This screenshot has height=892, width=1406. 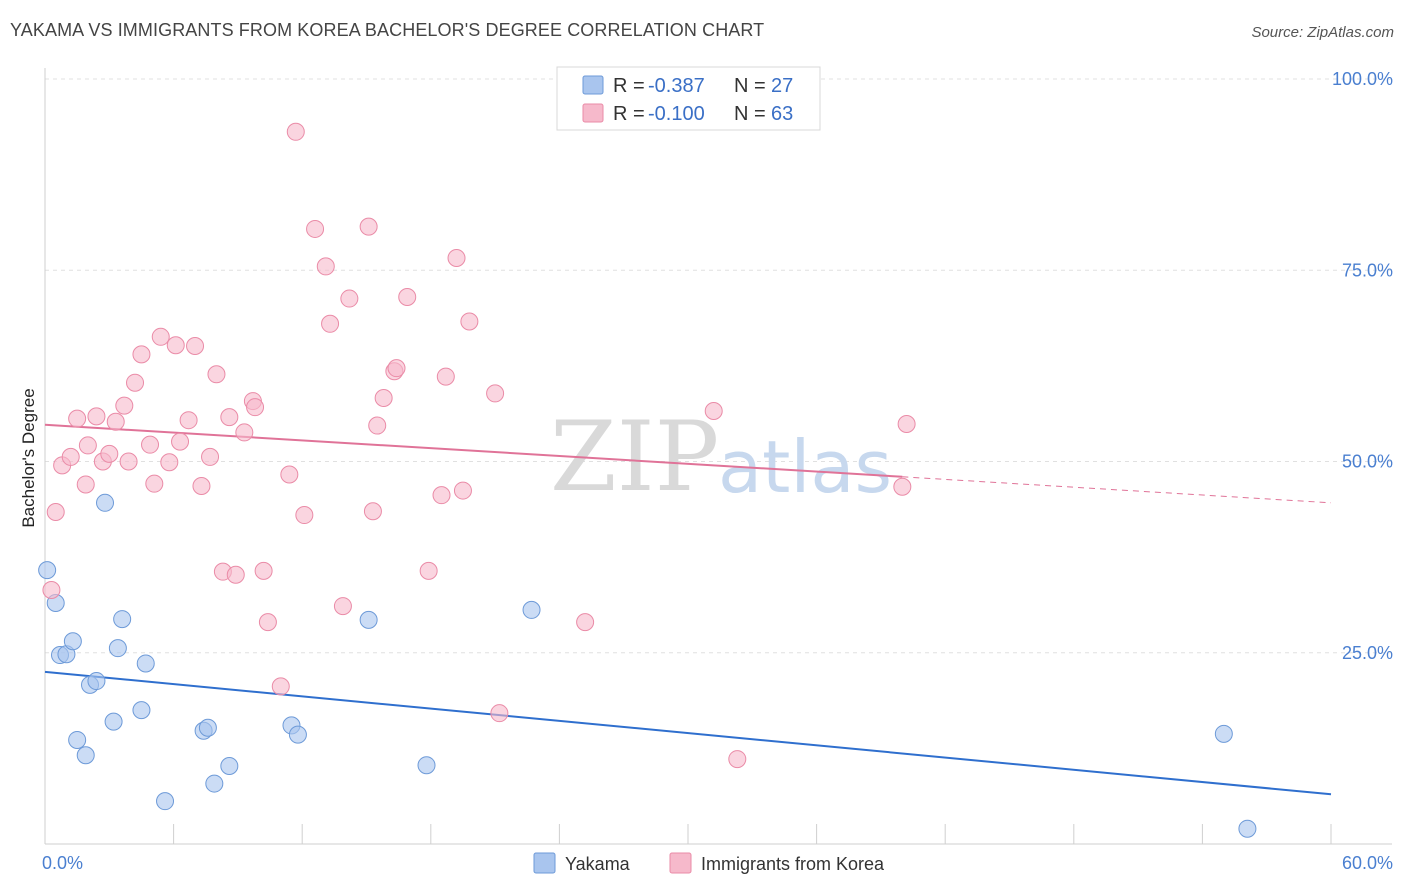 What do you see at coordinates (28, 457) in the screenshot?
I see `y-axis-label: Bachelor's Degree` at bounding box center [28, 457].